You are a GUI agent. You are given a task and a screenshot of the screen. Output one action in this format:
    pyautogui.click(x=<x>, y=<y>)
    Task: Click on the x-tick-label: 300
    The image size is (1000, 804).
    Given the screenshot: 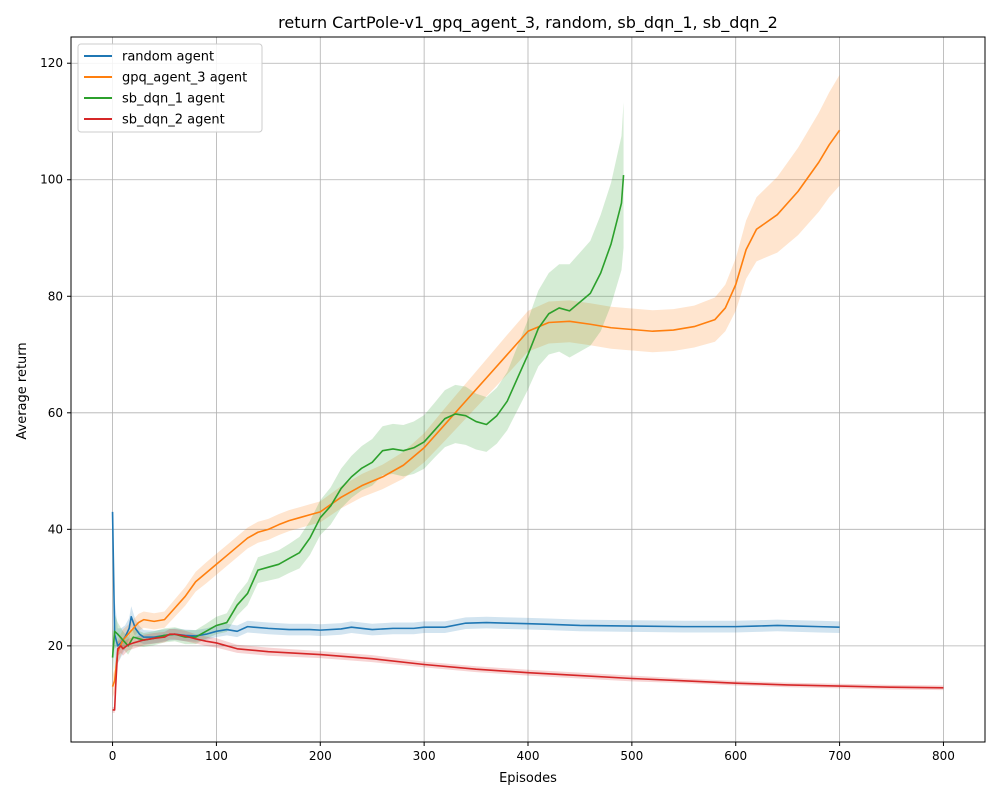 What is the action you would take?
    pyautogui.click(x=424, y=756)
    